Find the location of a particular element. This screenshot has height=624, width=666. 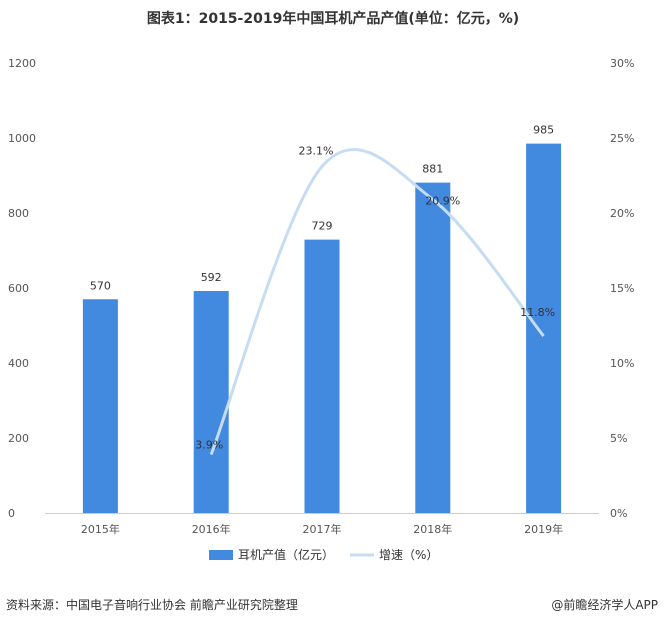

bar-value-label: 592 is located at coordinates (211, 277).